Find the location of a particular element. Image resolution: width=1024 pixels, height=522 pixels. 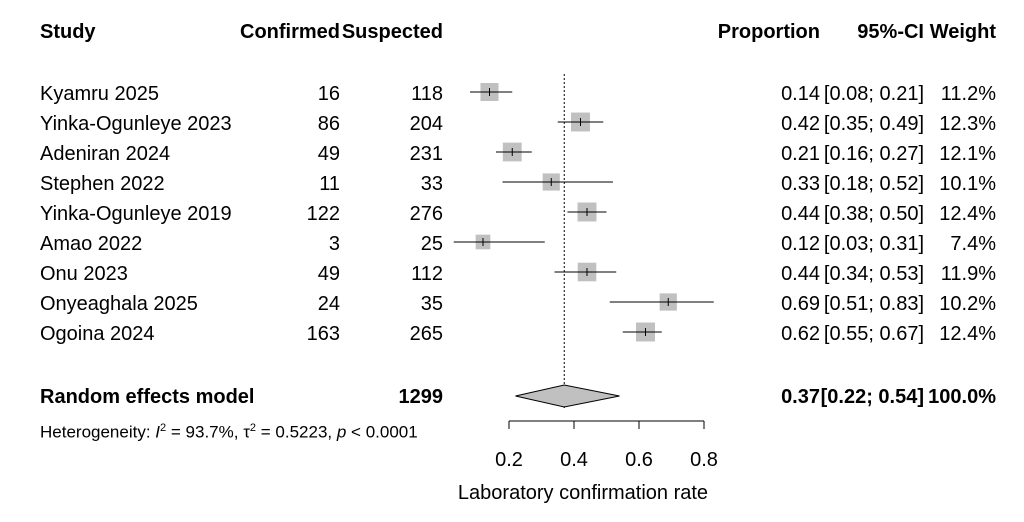

row-proportion: 0.33 is located at coordinates (800, 184).